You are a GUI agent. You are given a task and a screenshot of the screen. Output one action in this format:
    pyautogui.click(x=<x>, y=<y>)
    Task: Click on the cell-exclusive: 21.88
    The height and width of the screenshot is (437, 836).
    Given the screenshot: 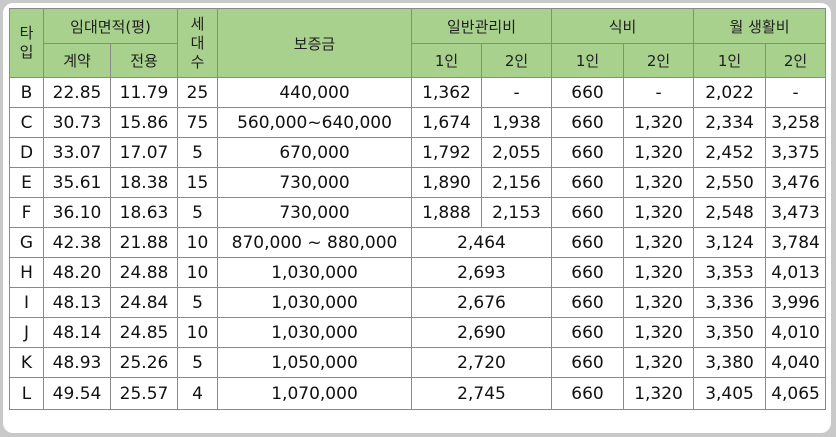 What is the action you would take?
    pyautogui.click(x=144, y=242)
    